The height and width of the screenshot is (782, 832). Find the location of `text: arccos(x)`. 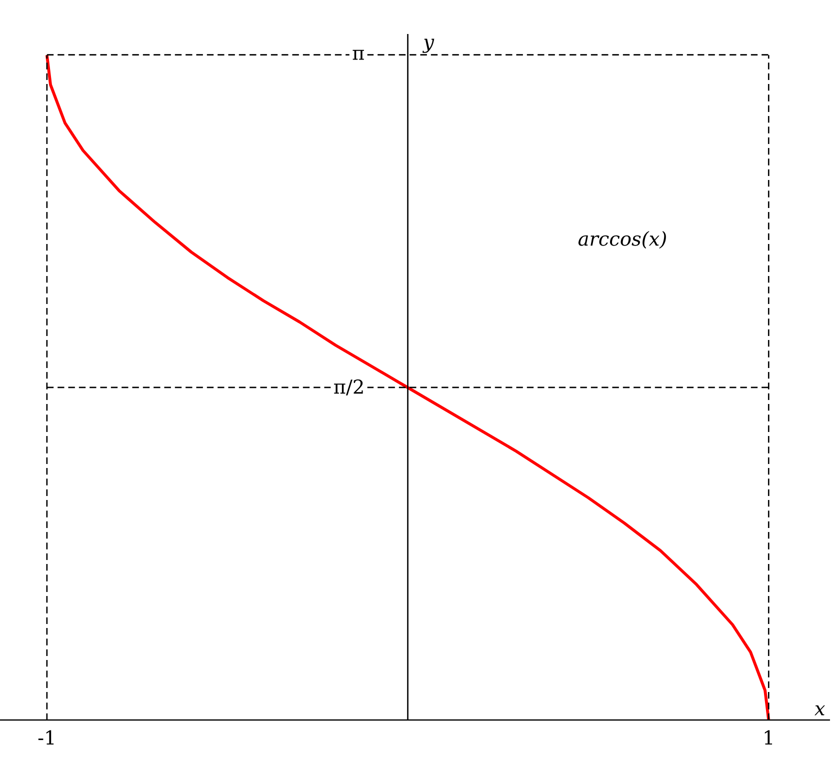

text: arccos(x) is located at coordinates (622, 240).